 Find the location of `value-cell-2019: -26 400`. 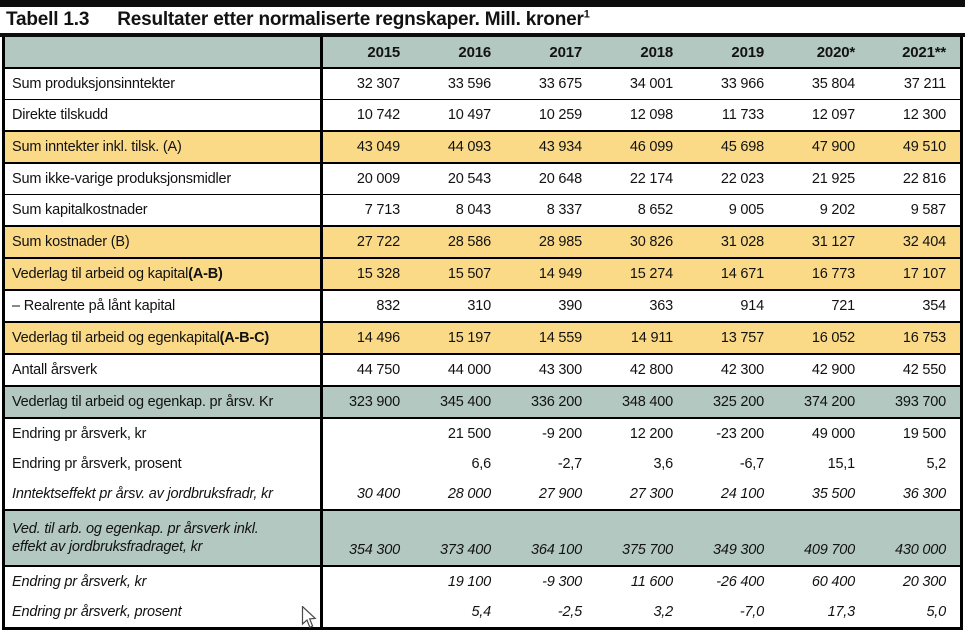

value-cell-2019: -26 400 is located at coordinates (740, 582).